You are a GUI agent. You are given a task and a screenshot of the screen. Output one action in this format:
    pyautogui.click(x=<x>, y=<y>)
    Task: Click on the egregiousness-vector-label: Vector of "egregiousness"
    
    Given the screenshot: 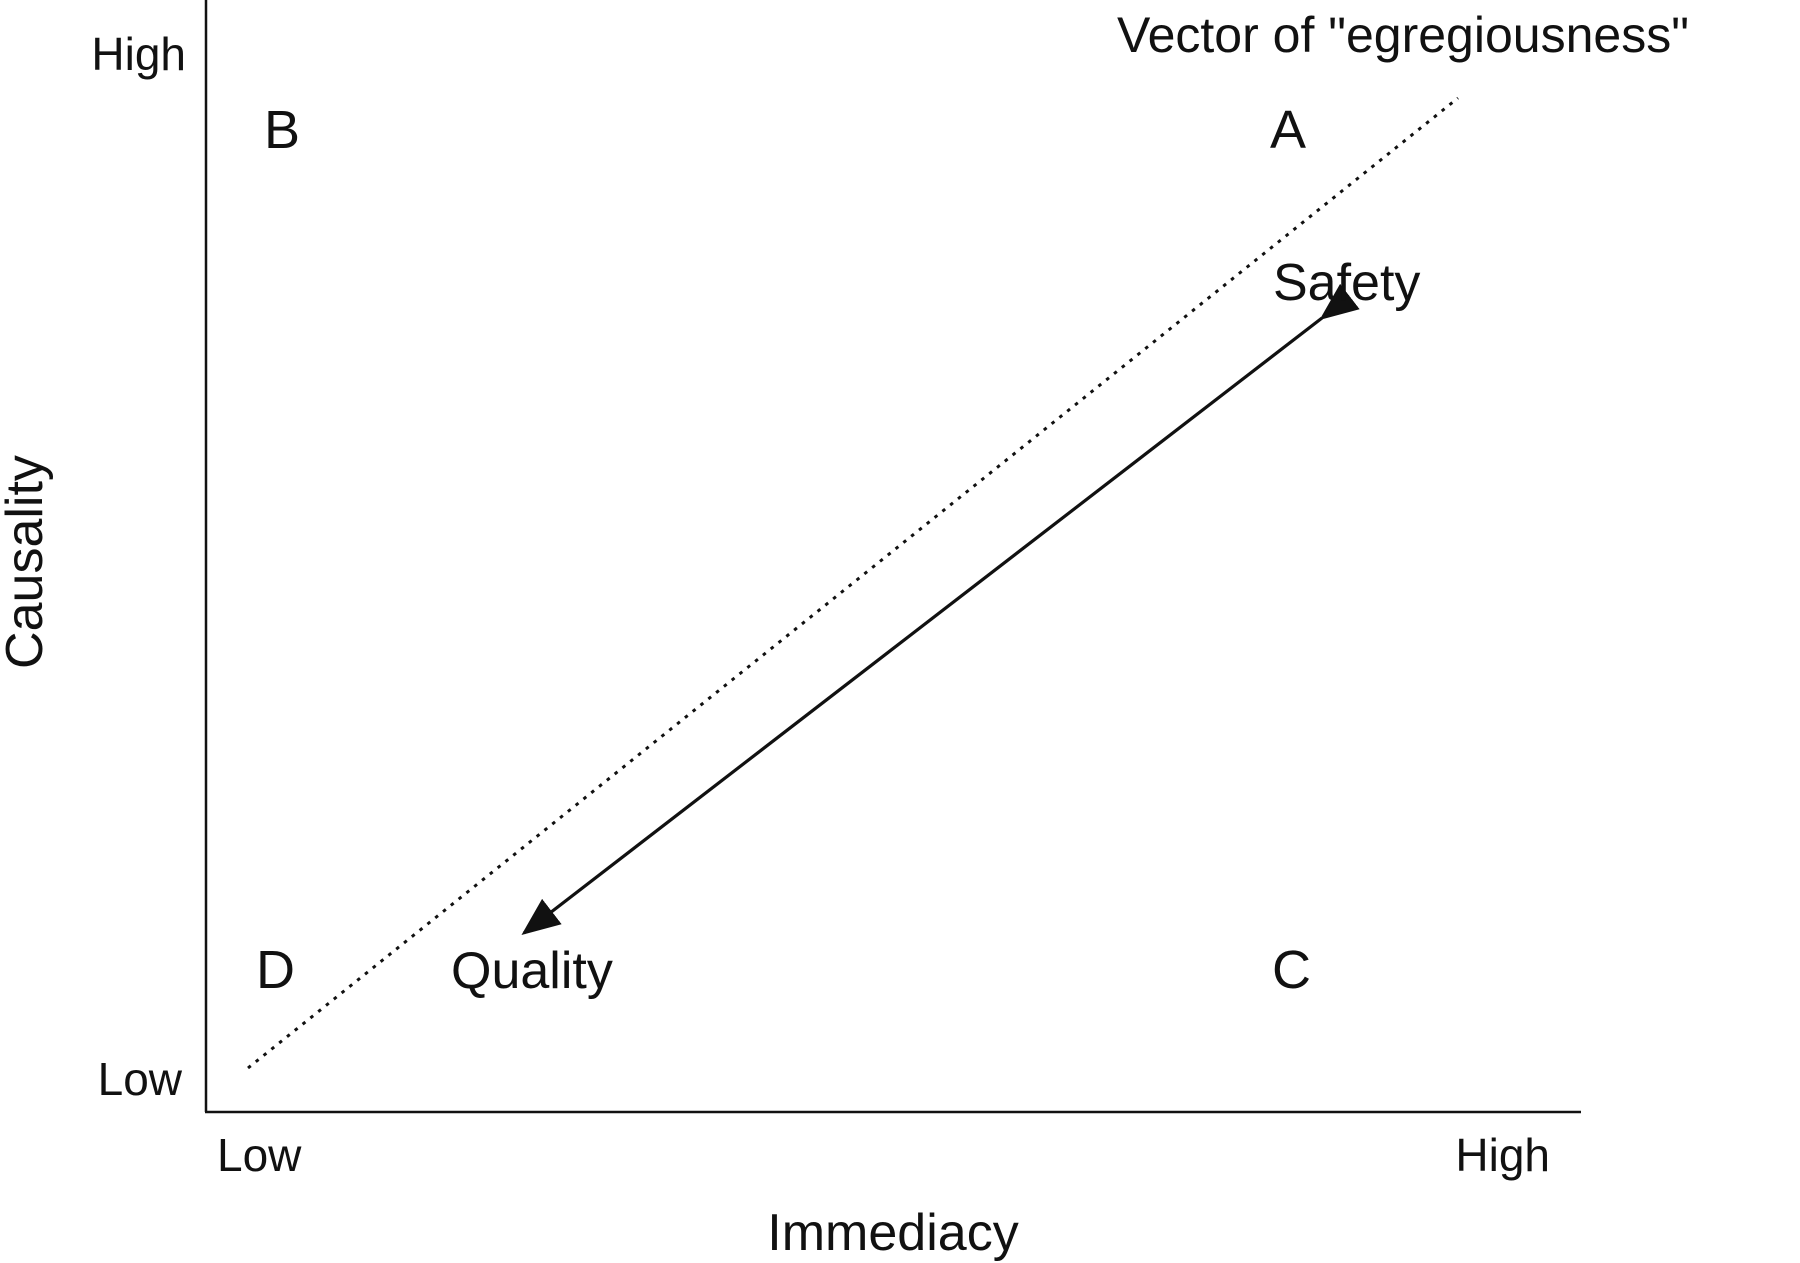 What is the action you would take?
    pyautogui.click(x=1403, y=35)
    